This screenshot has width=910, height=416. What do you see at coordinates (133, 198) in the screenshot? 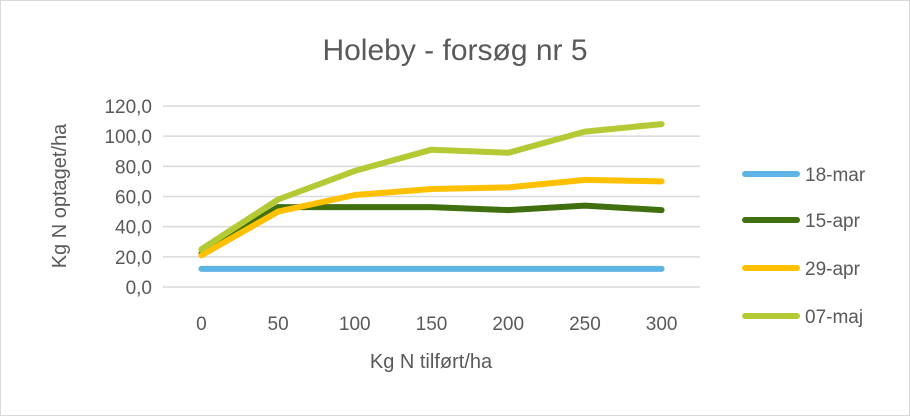
I see `y-tick-label: 60,0` at bounding box center [133, 198].